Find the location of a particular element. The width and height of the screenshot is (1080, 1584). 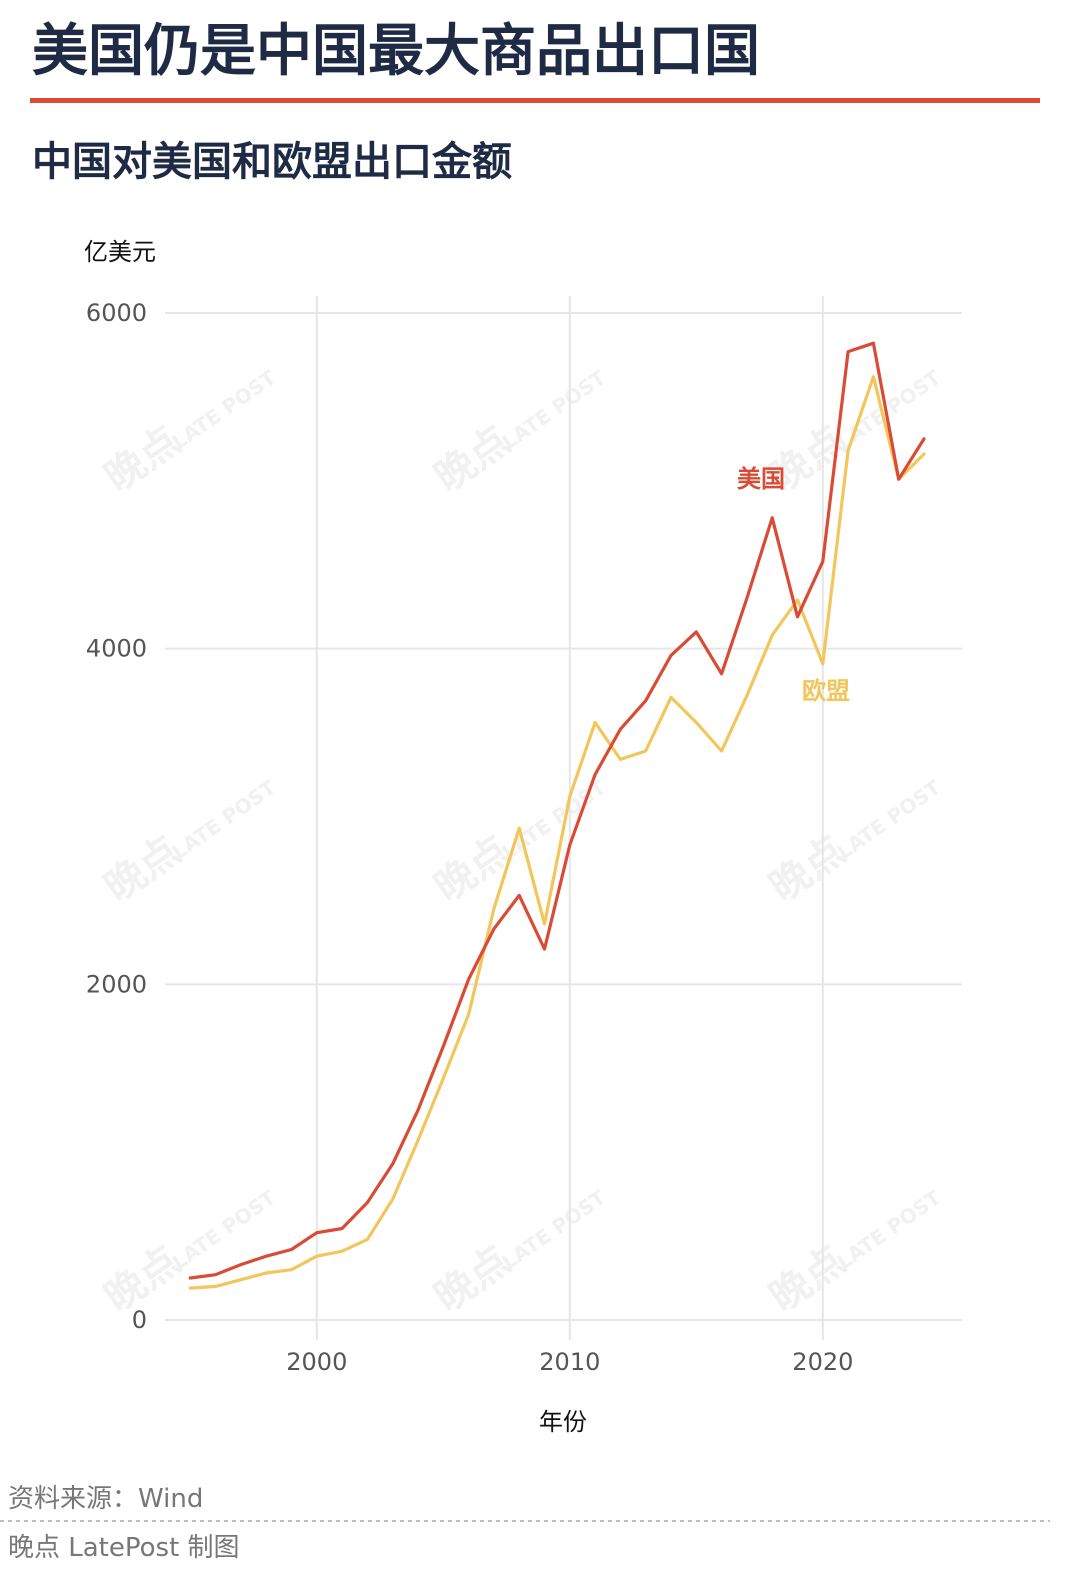

x-tick-label: 2020 is located at coordinates (822, 1362).